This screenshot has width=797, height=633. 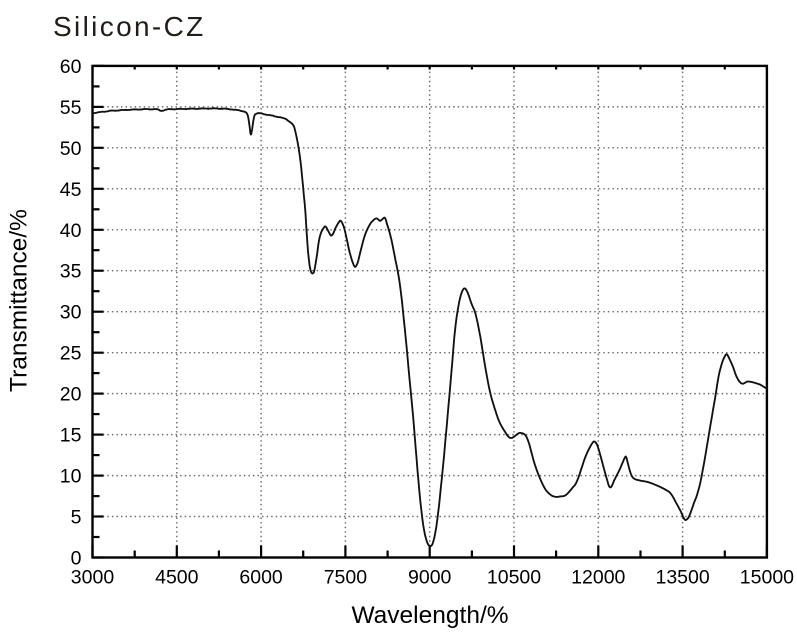 I want to click on svg-text: 3000, so click(x=93, y=578).